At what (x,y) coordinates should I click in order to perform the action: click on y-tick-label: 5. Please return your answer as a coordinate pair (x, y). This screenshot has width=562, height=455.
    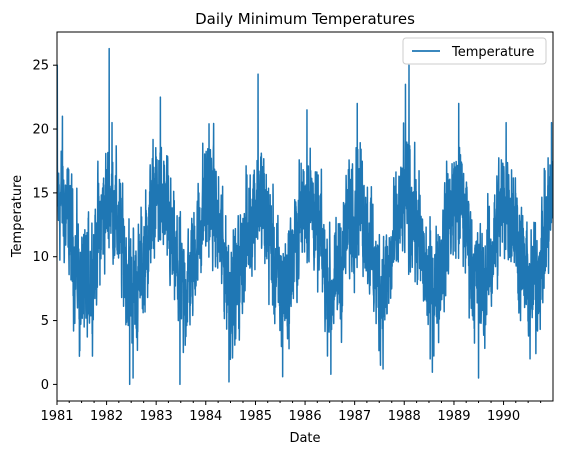
    Looking at the image, I should click on (45, 321).